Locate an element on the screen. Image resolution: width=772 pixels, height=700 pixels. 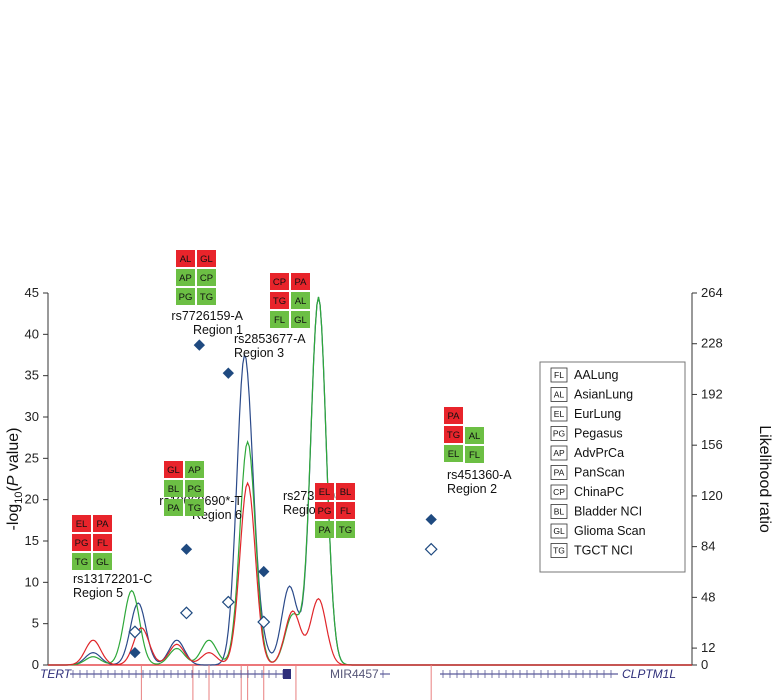
left-tick-label: 30 is located at coordinates (32, 416).